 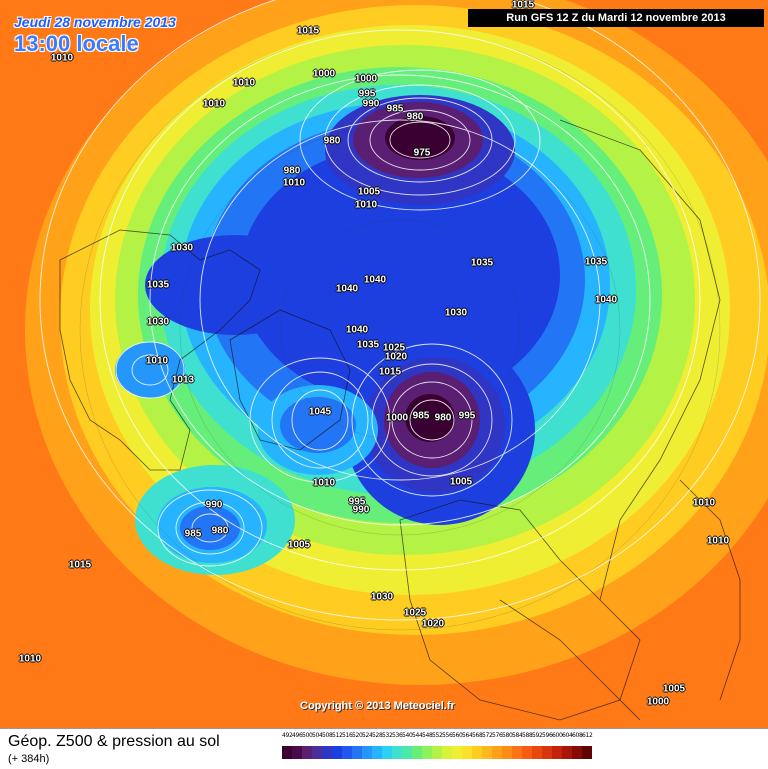 What do you see at coordinates (422, 153) in the screenshot?
I see `isobar-label: 975` at bounding box center [422, 153].